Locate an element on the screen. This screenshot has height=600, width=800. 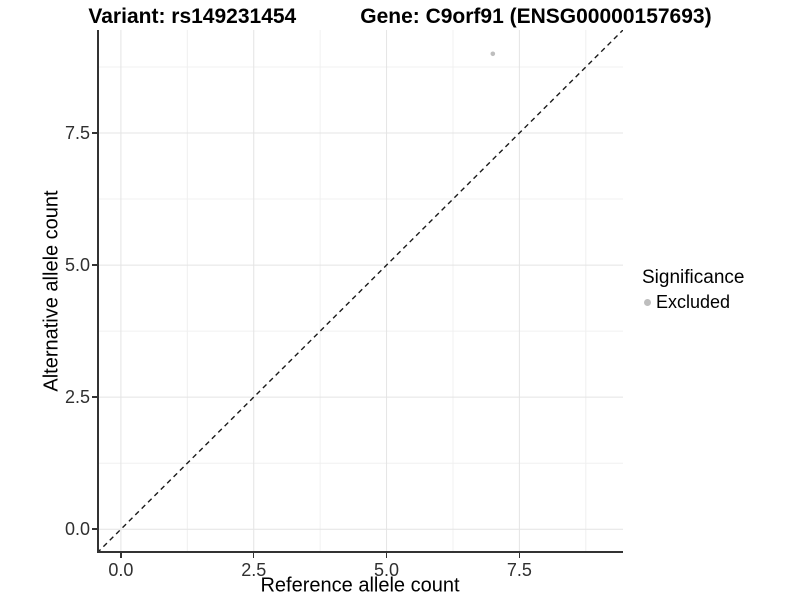
legend-point-icon is located at coordinates (647, 302).